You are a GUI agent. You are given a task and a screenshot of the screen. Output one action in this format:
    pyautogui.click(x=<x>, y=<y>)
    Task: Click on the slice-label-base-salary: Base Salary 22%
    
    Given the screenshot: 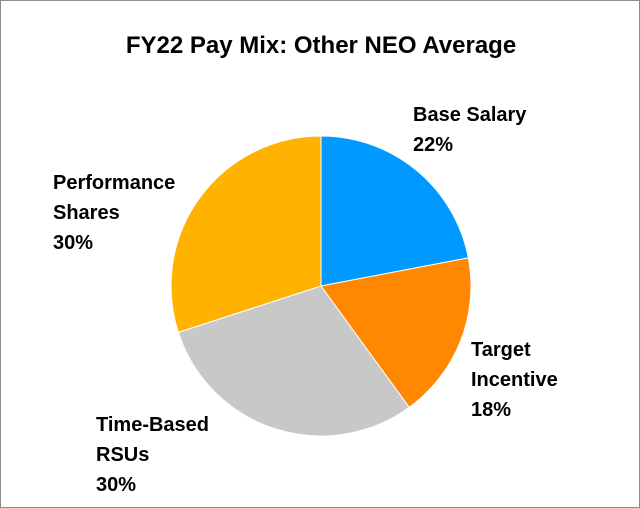 What is the action you would take?
    pyautogui.click(x=470, y=130)
    